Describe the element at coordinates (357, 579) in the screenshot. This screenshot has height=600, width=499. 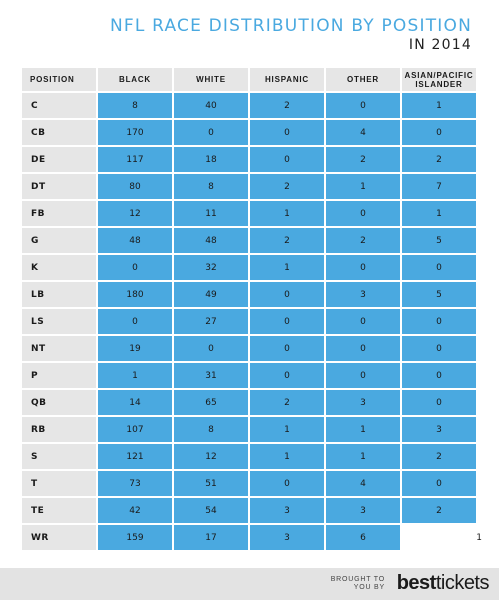
I see `brought-line-1: BROUGHT TO` at that location.